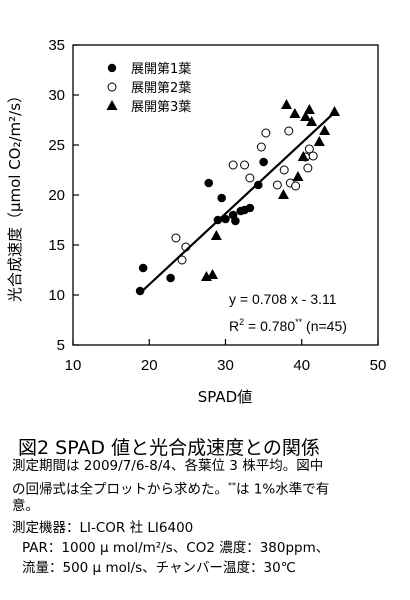 This screenshot has height=600, width=410. I want to click on regression-equation: y = 0.708 x - 3.11, so click(283, 299).